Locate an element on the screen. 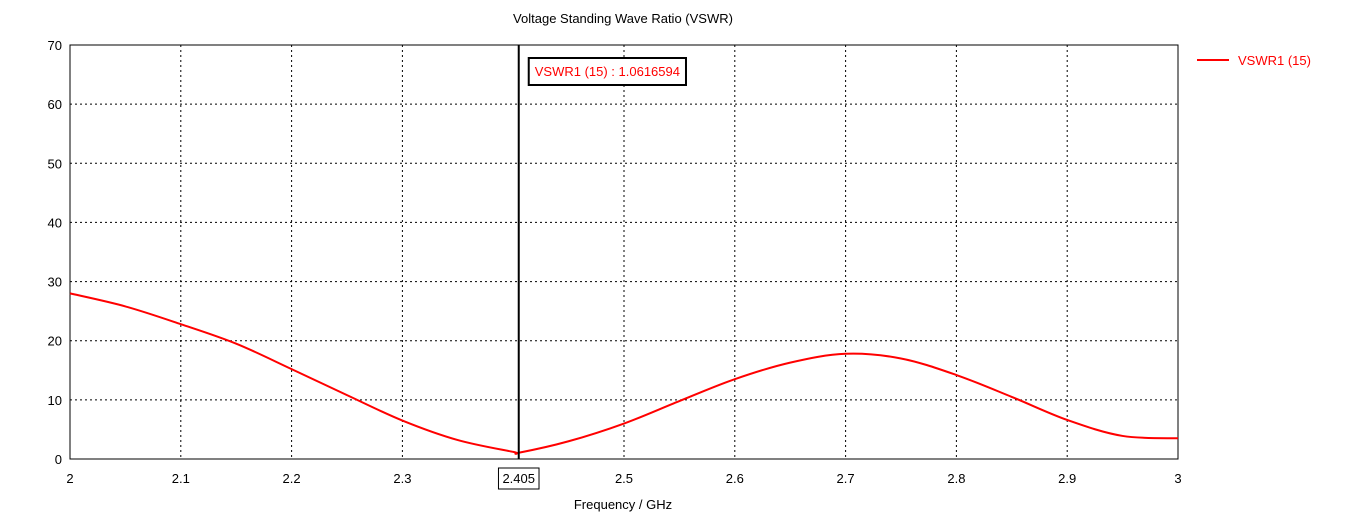 The width and height of the screenshot is (1368, 516). y-tick-label: 40 is located at coordinates (55, 222).